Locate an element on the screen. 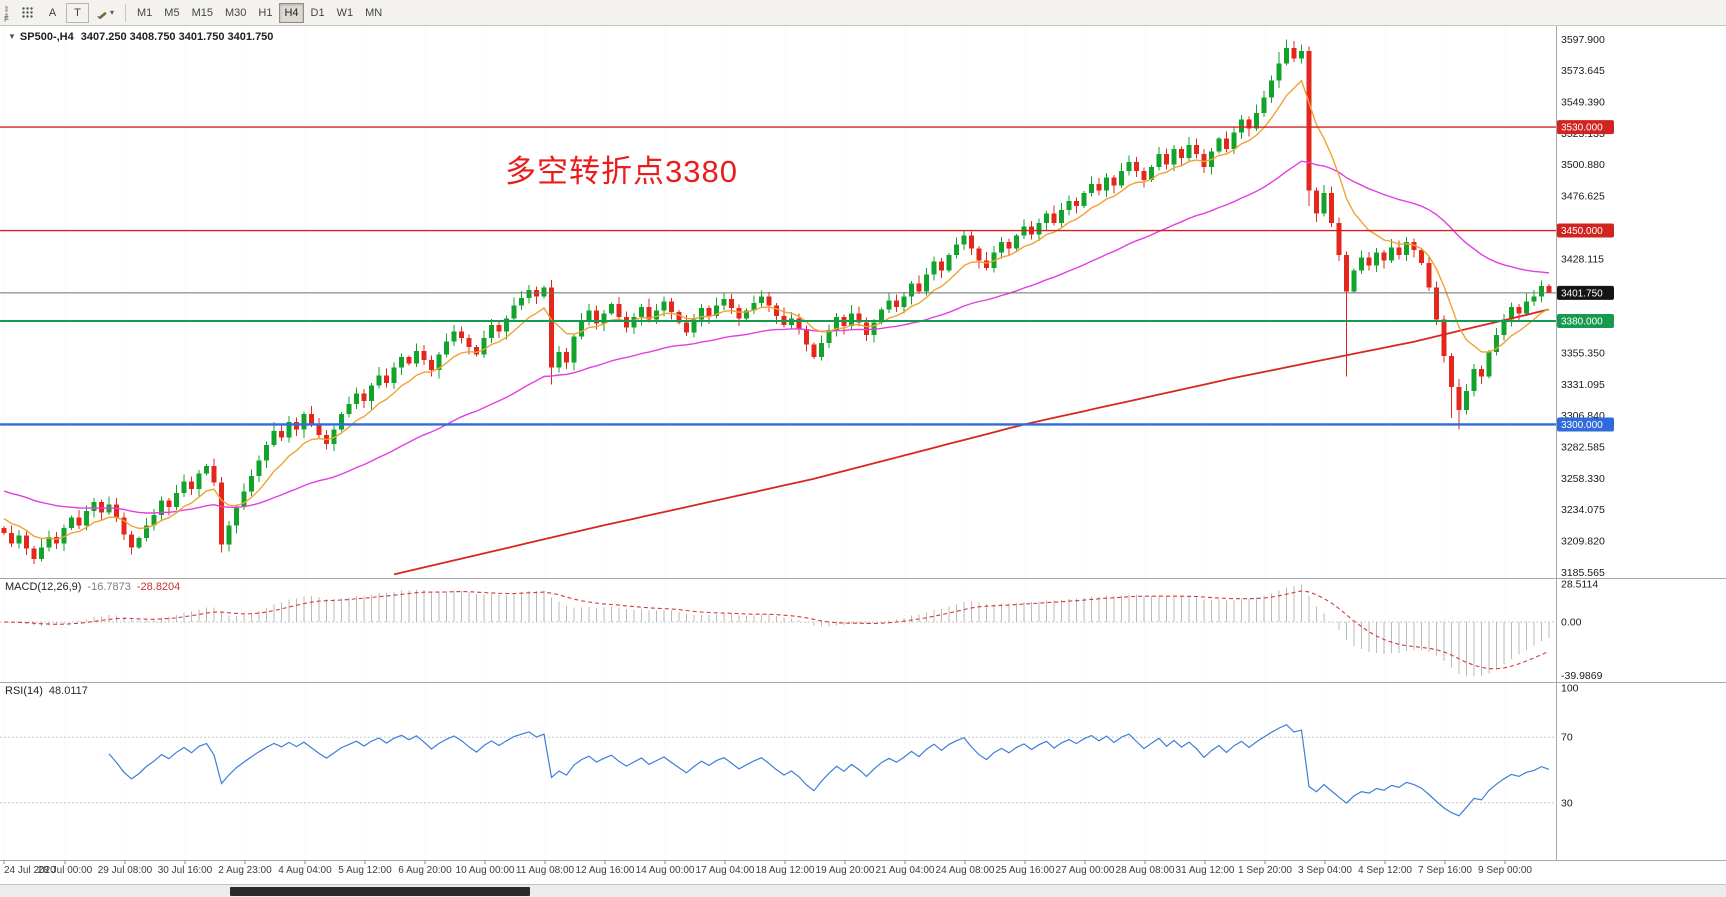 This screenshot has width=1726, height=897. rsi-axis-label: 70 is located at coordinates (1567, 738).